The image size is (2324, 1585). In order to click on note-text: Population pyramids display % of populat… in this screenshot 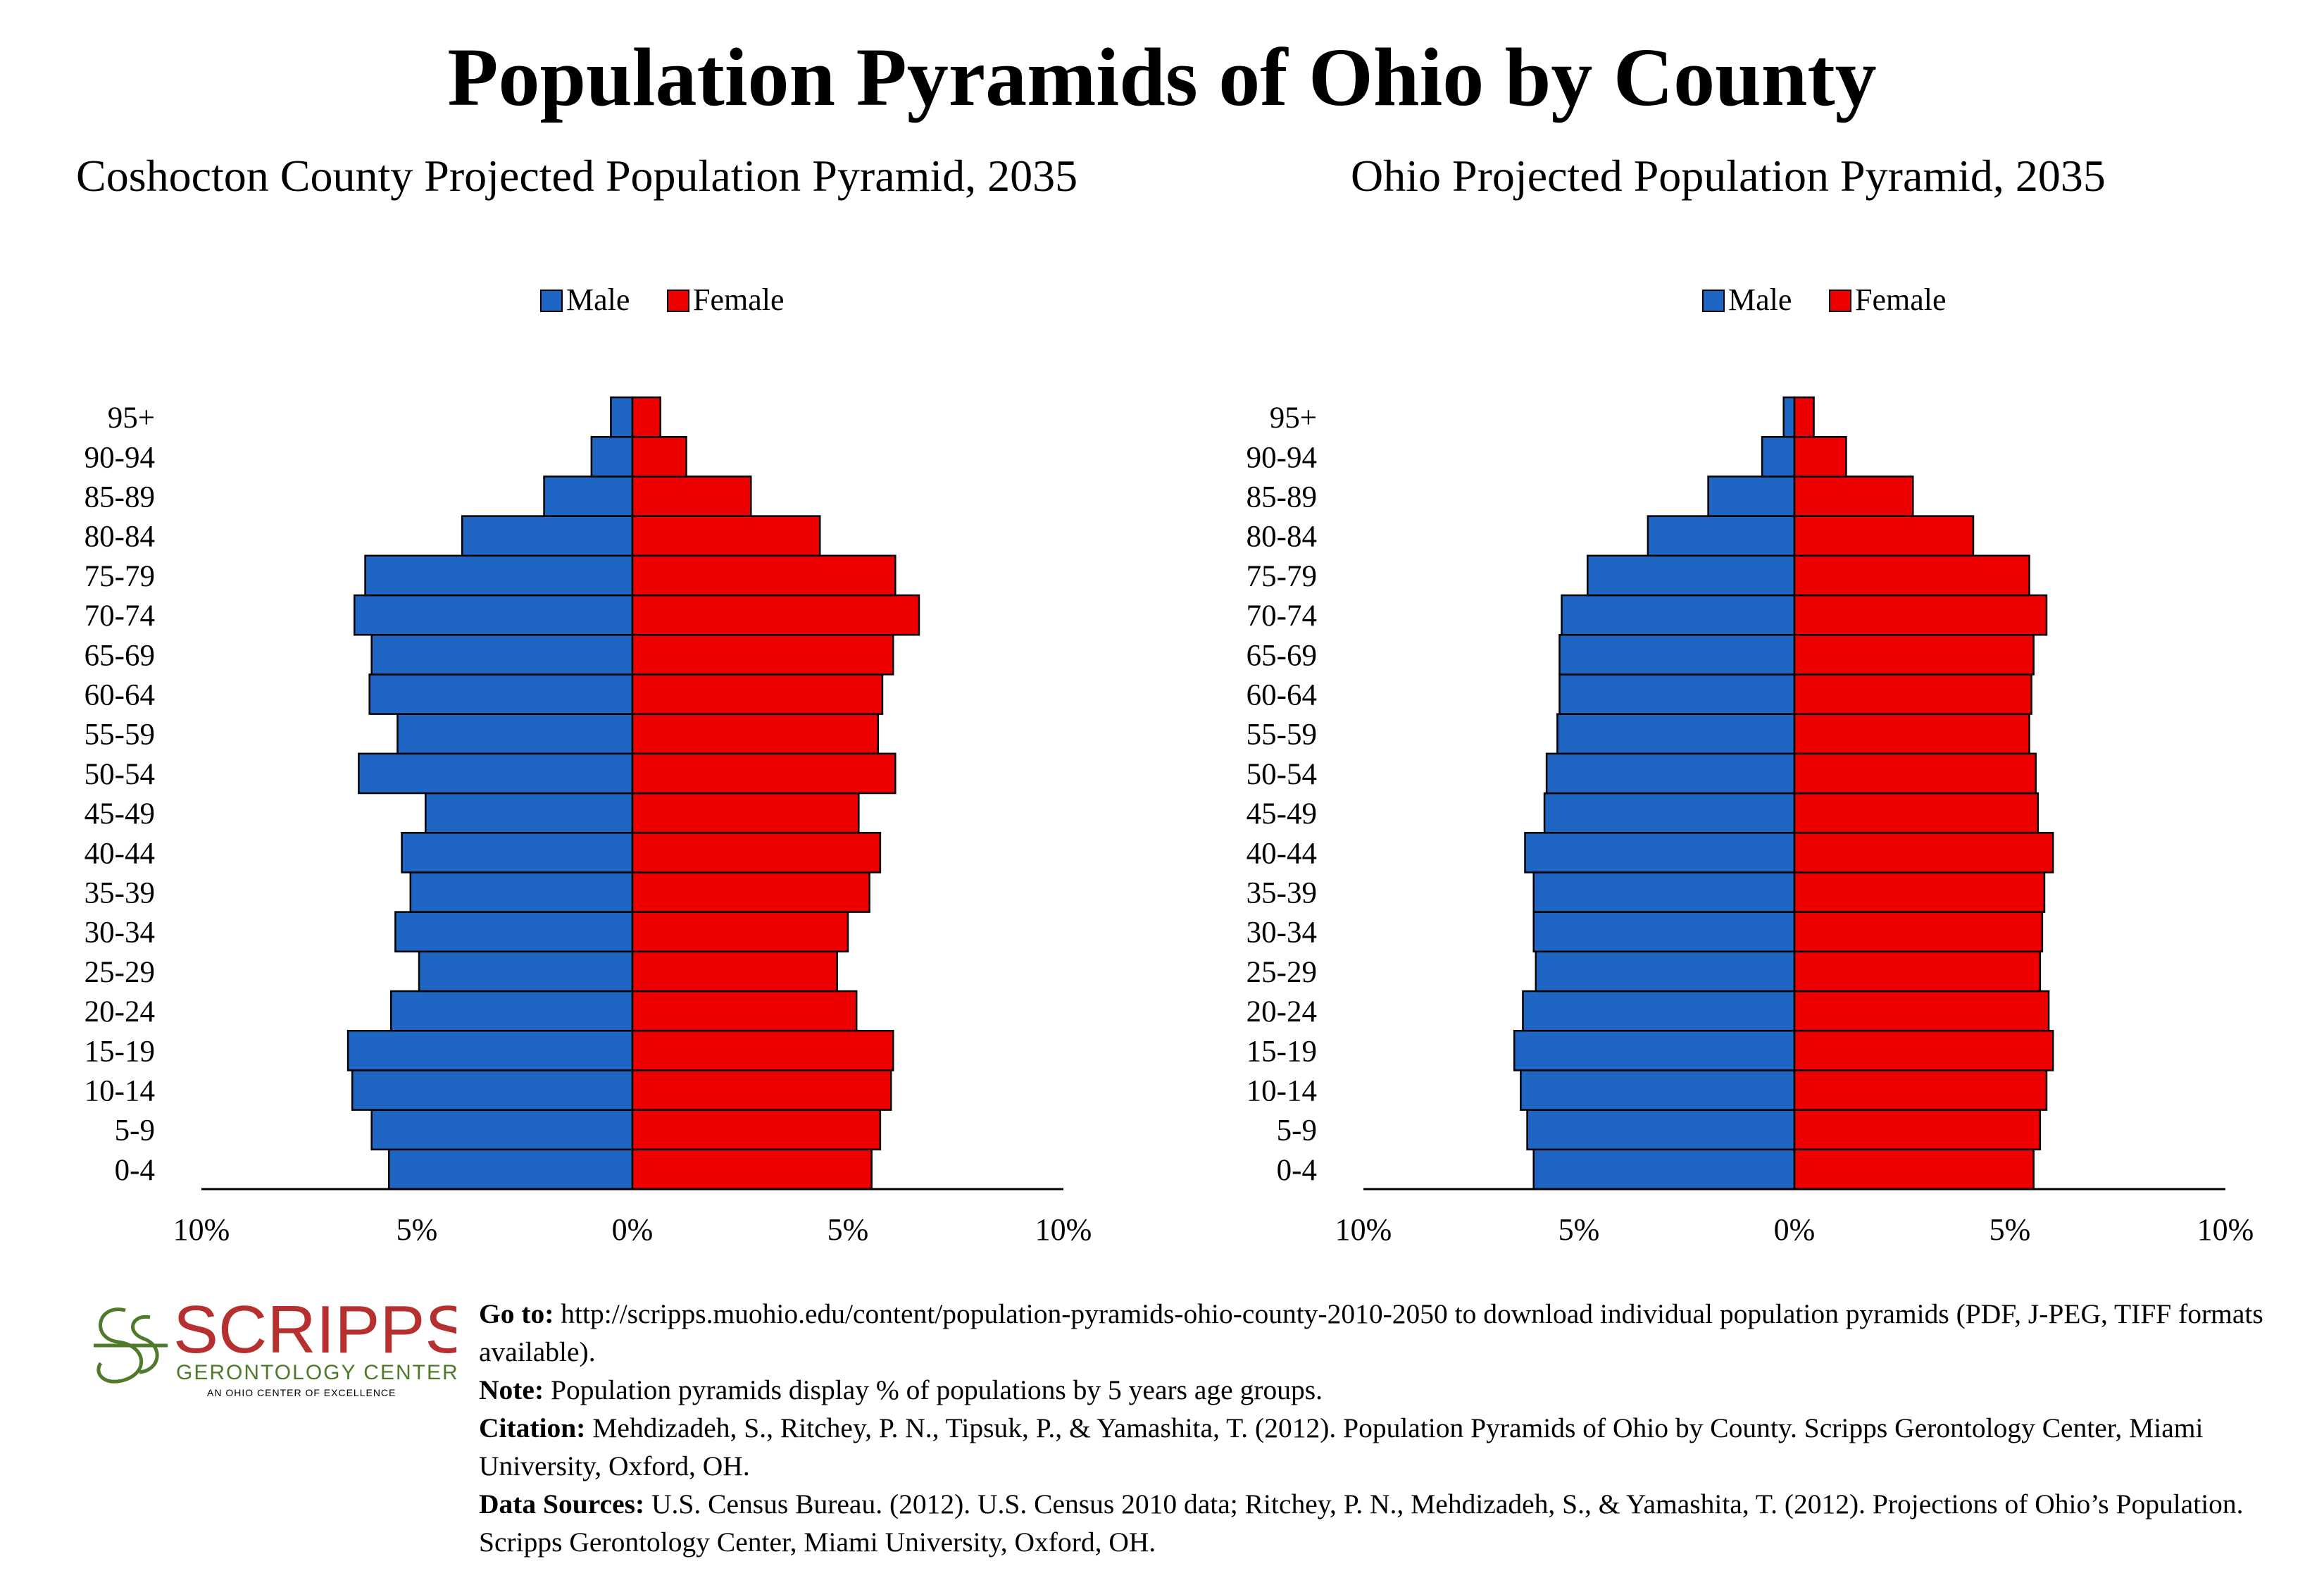, I will do `click(934, 1389)`.